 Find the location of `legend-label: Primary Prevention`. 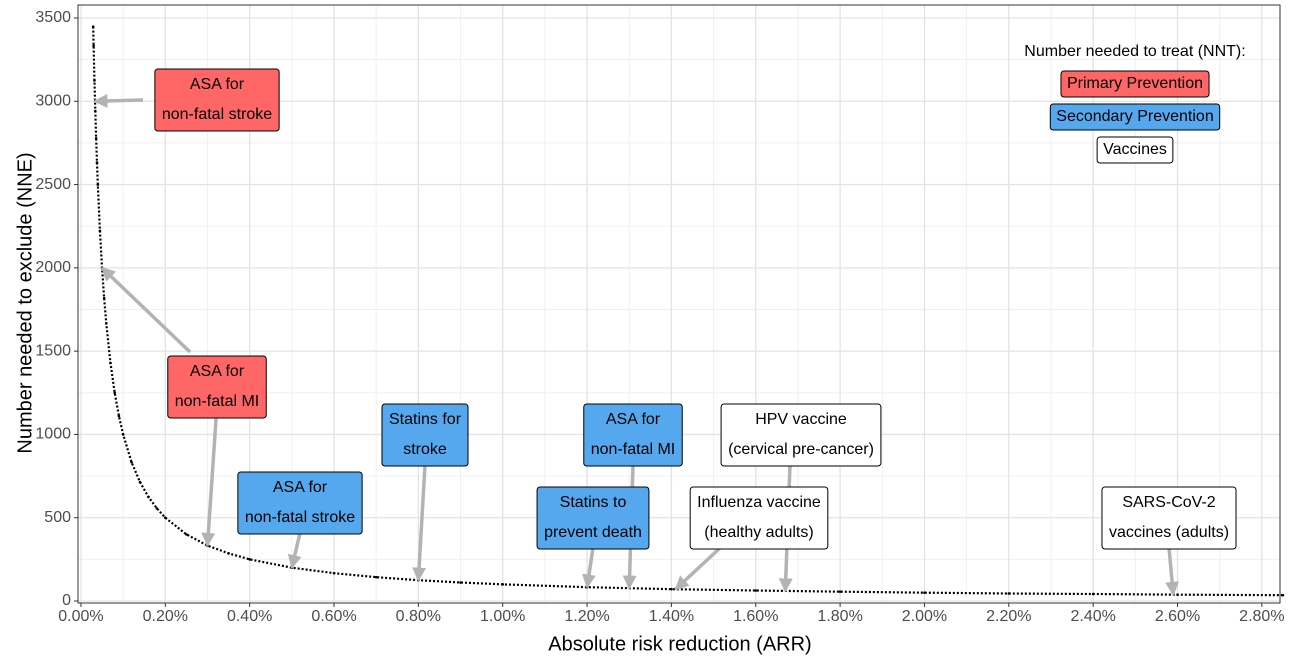

legend-label: Primary Prevention is located at coordinates (1135, 83).